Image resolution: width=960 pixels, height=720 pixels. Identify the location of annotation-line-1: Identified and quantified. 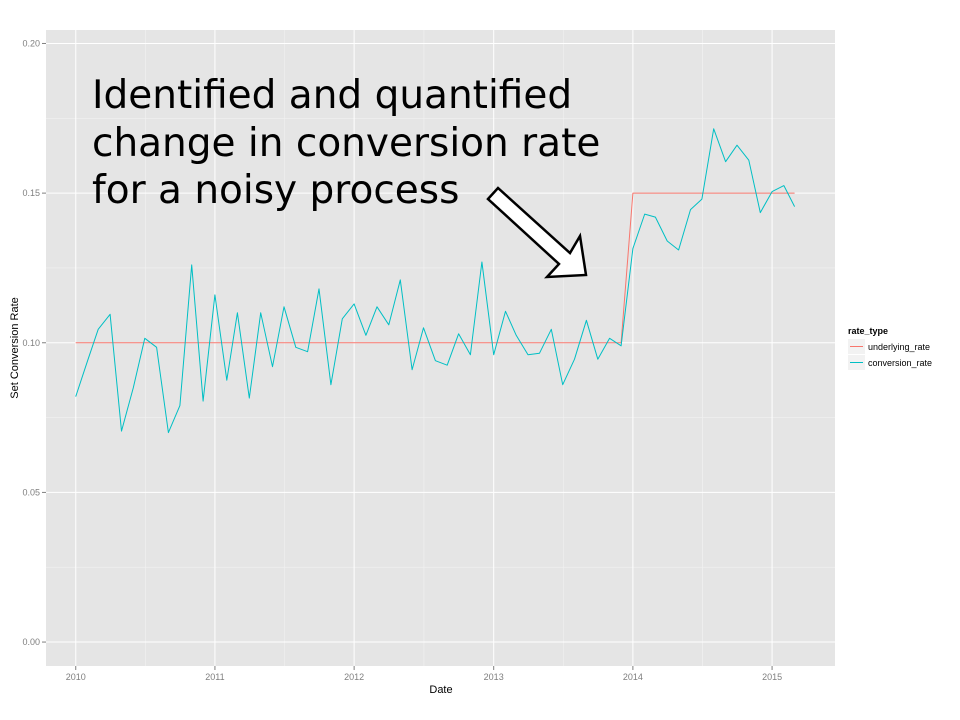
(332, 95).